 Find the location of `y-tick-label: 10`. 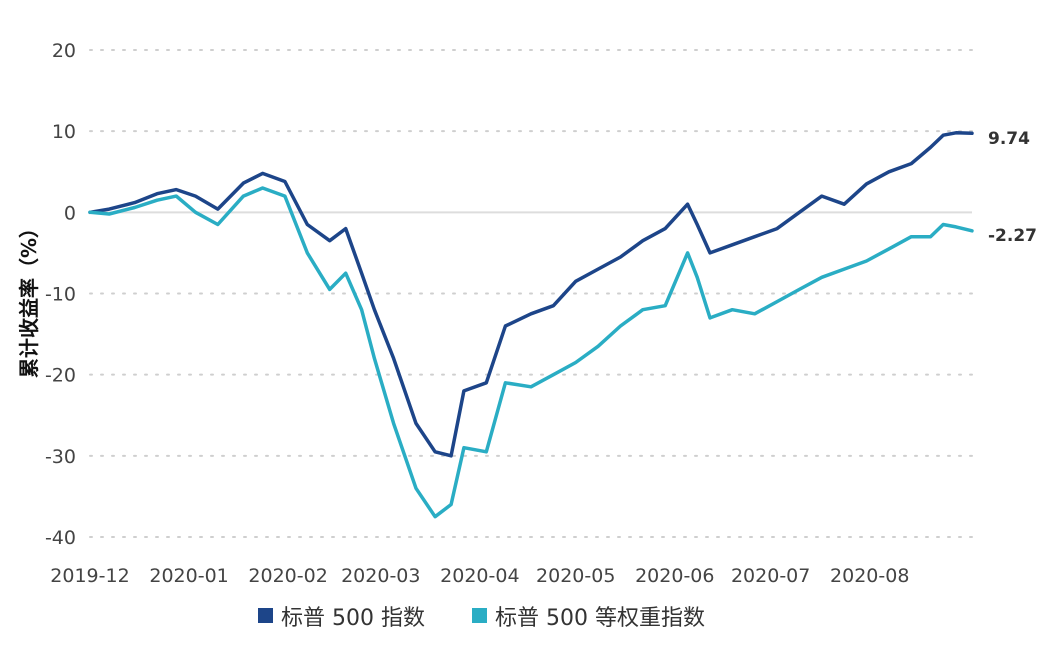

y-tick-label: 10 is located at coordinates (64, 132).